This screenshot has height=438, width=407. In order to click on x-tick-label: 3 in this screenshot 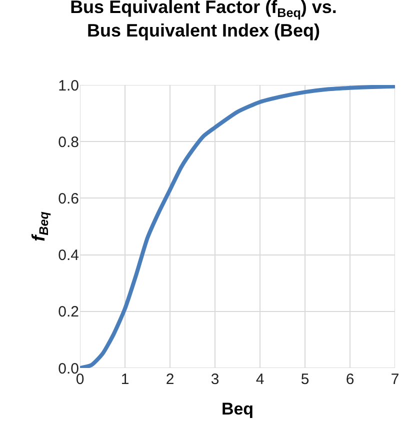, I will do `click(215, 379)`.